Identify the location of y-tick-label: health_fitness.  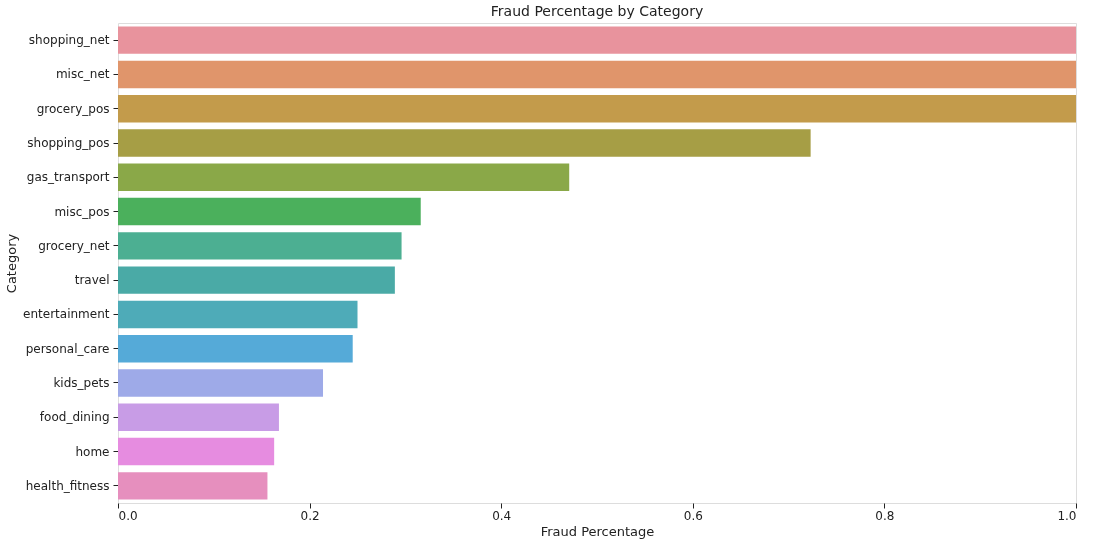
(67, 485).